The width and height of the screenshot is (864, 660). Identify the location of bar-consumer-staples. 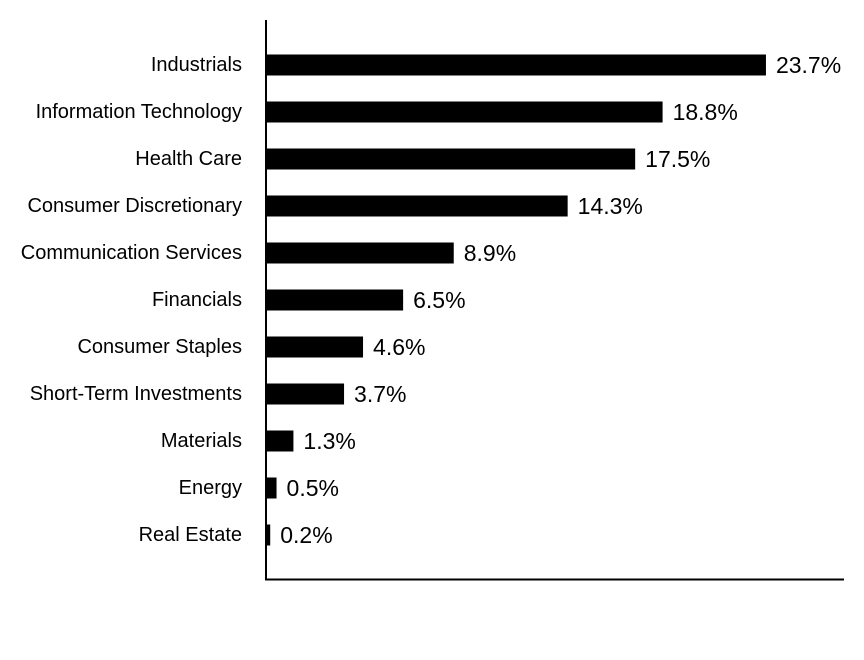
(315, 347).